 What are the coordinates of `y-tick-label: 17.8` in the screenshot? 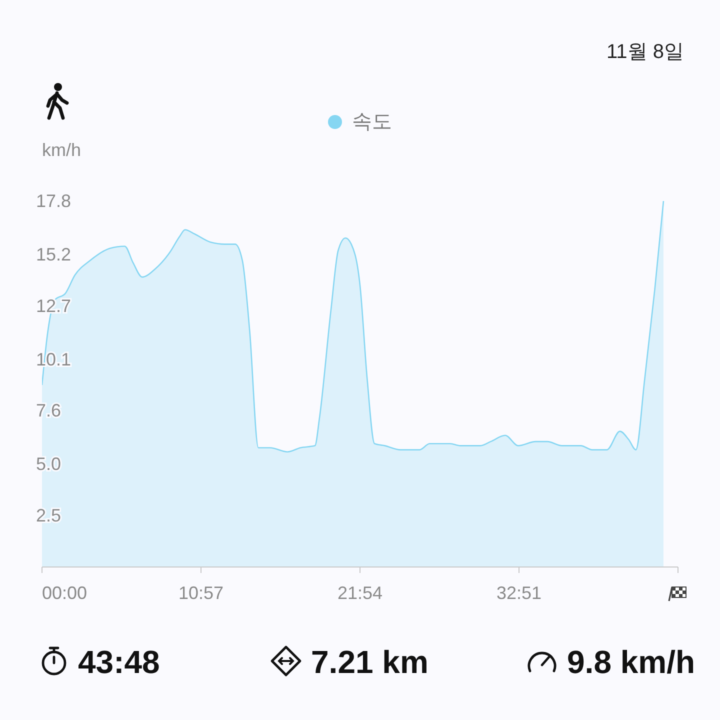 It's located at (54, 201).